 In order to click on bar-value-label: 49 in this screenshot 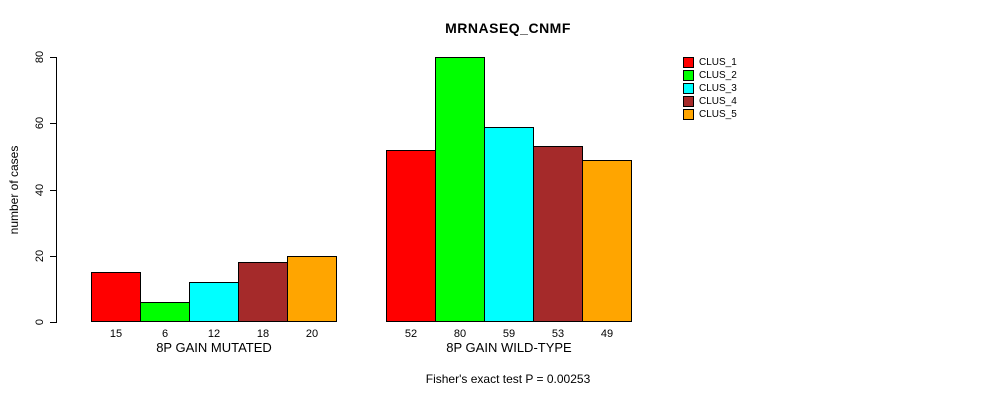, I will do `click(607, 334)`.